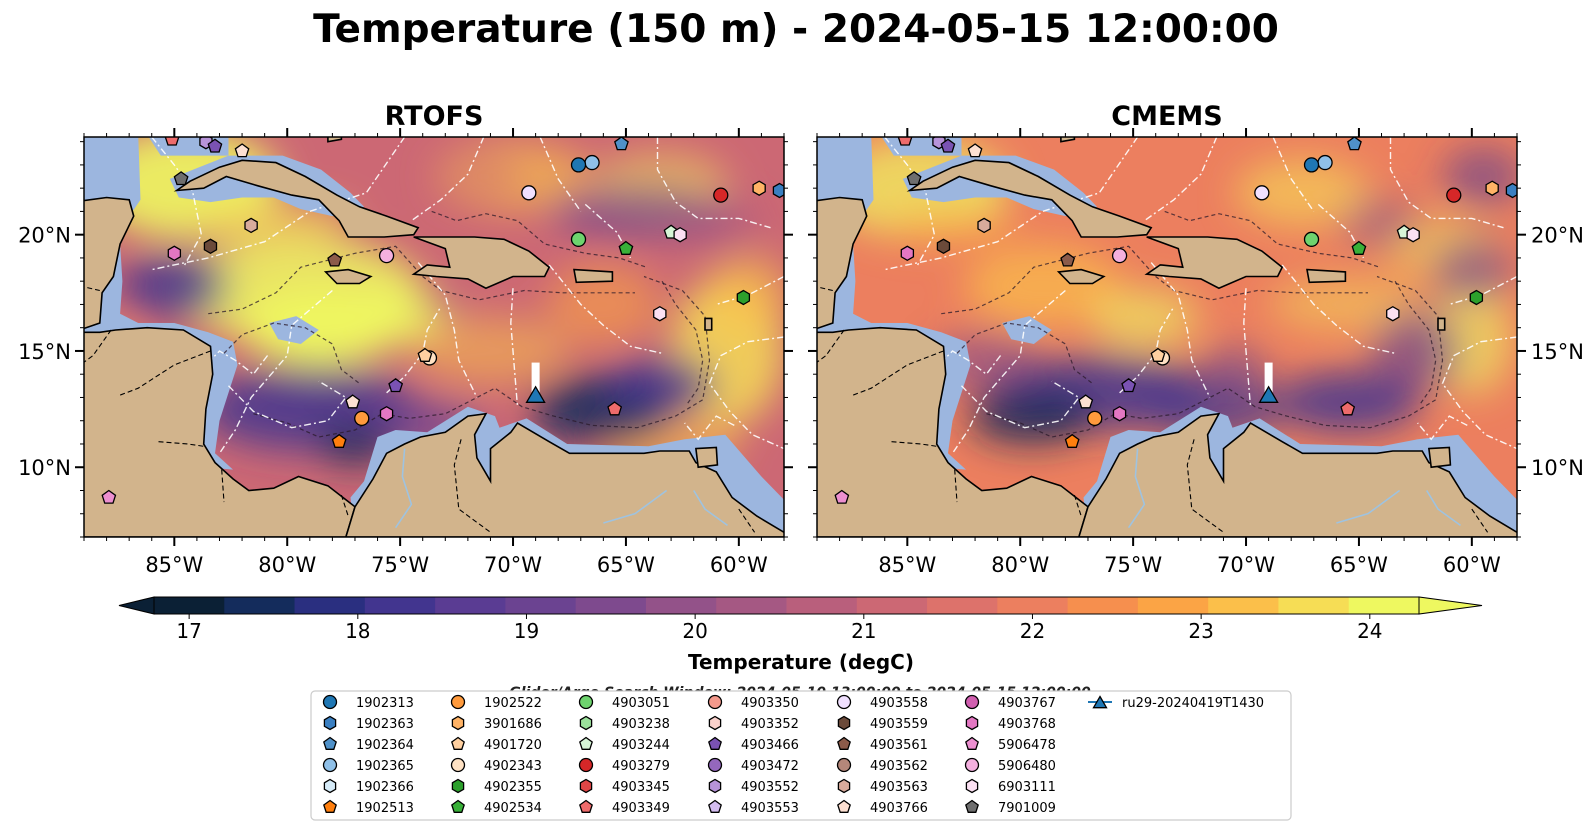 Image resolution: width=1592 pixels, height=829 pixels. I want to click on legend-label: 3901686, so click(513, 724).